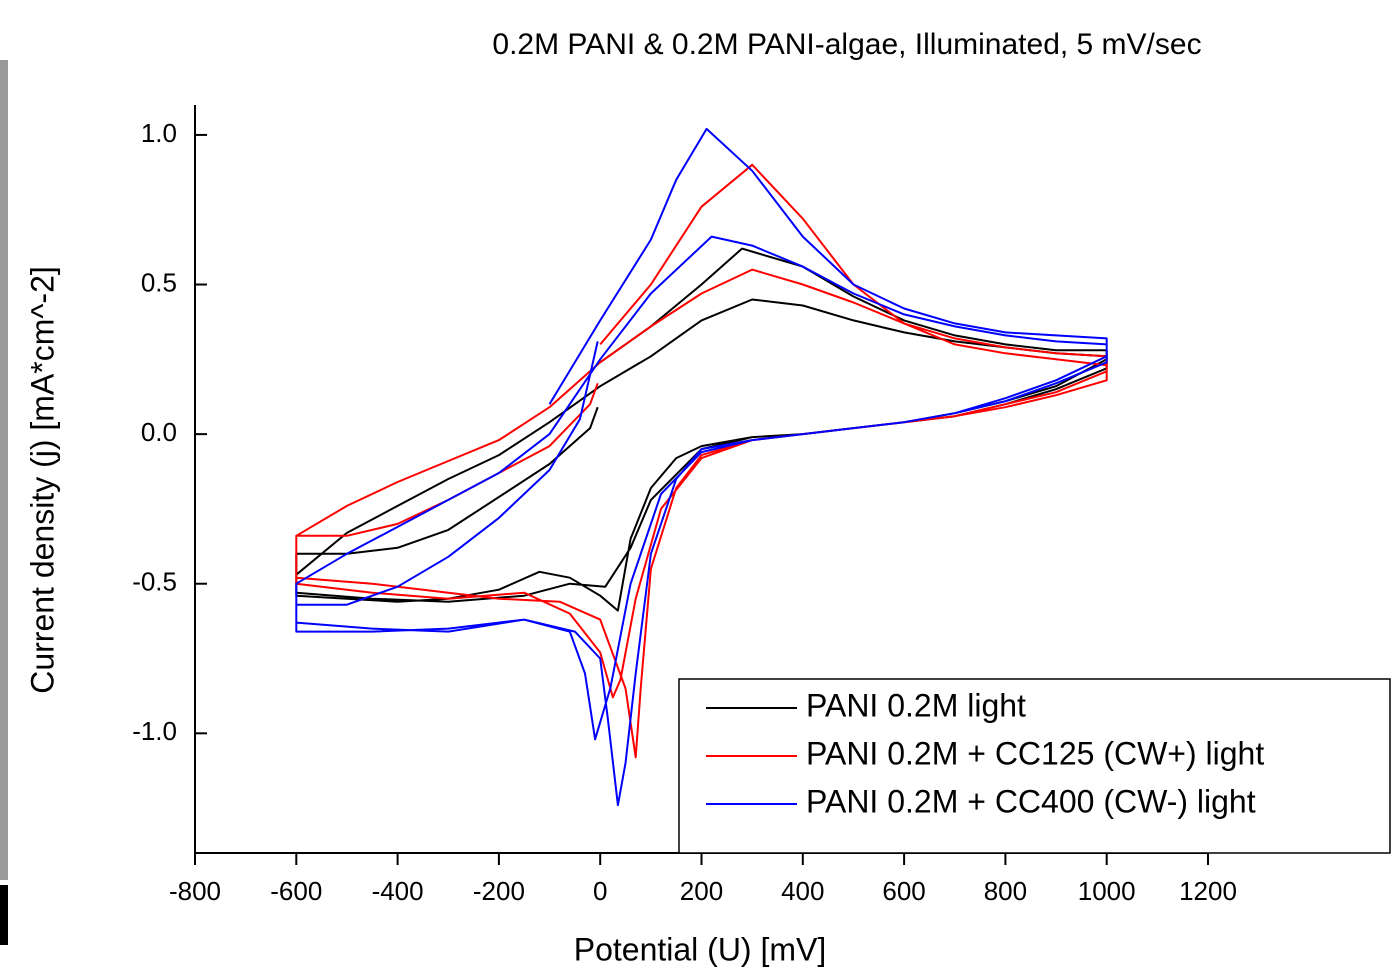 This screenshot has height=970, width=1394. Describe the element at coordinates (42, 480) in the screenshot. I see `y-axis-label: Current density (j) [mA*cm^-2]` at that location.